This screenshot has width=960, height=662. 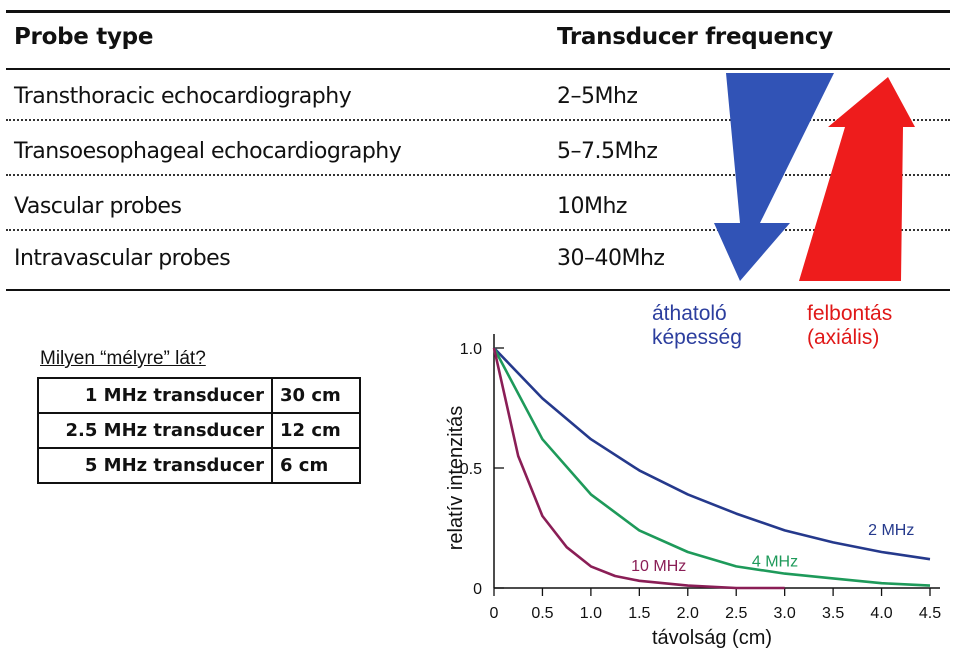 What do you see at coordinates (850, 313) in the screenshot?
I see `resolution-label-line1: felbontás` at bounding box center [850, 313].